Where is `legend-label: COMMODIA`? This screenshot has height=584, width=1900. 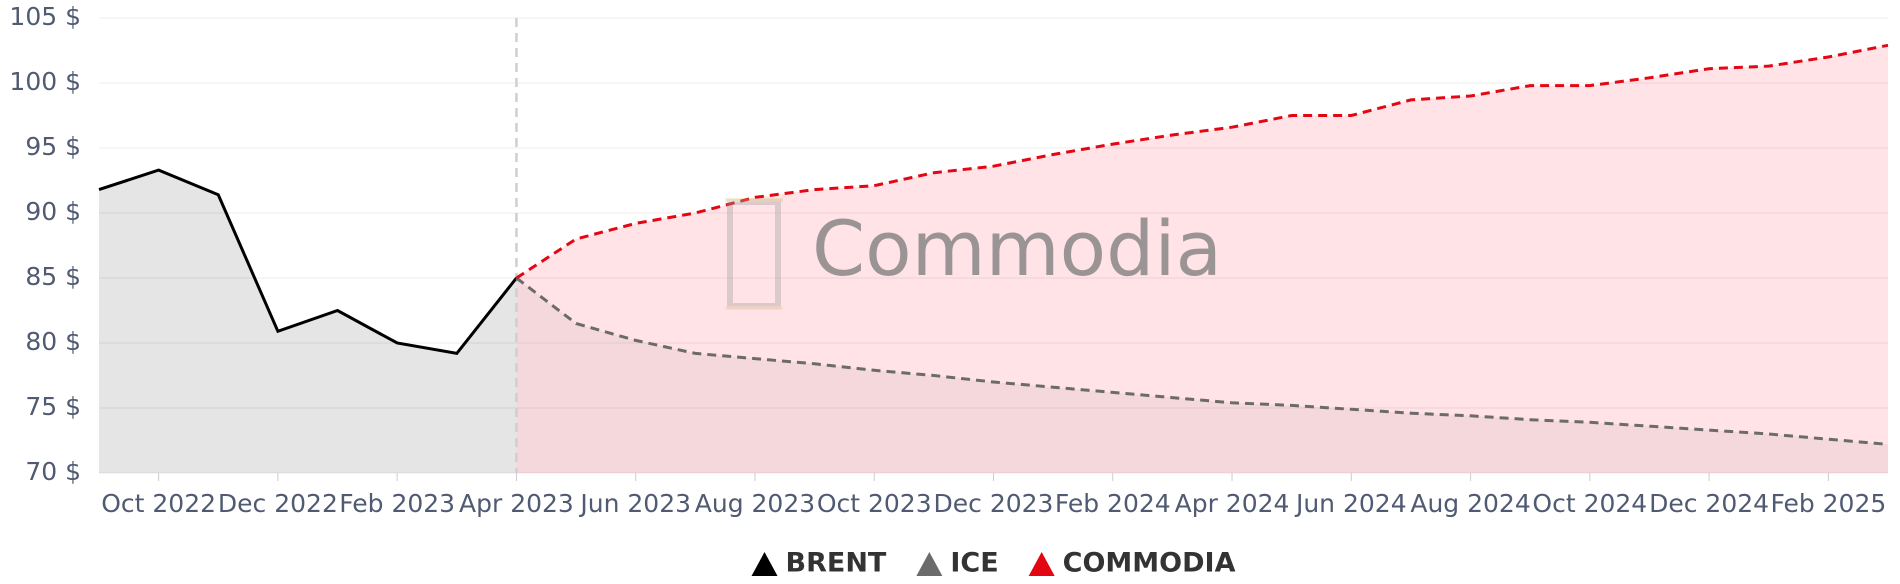
legend-label: COMMODIA is located at coordinates (1149, 563).